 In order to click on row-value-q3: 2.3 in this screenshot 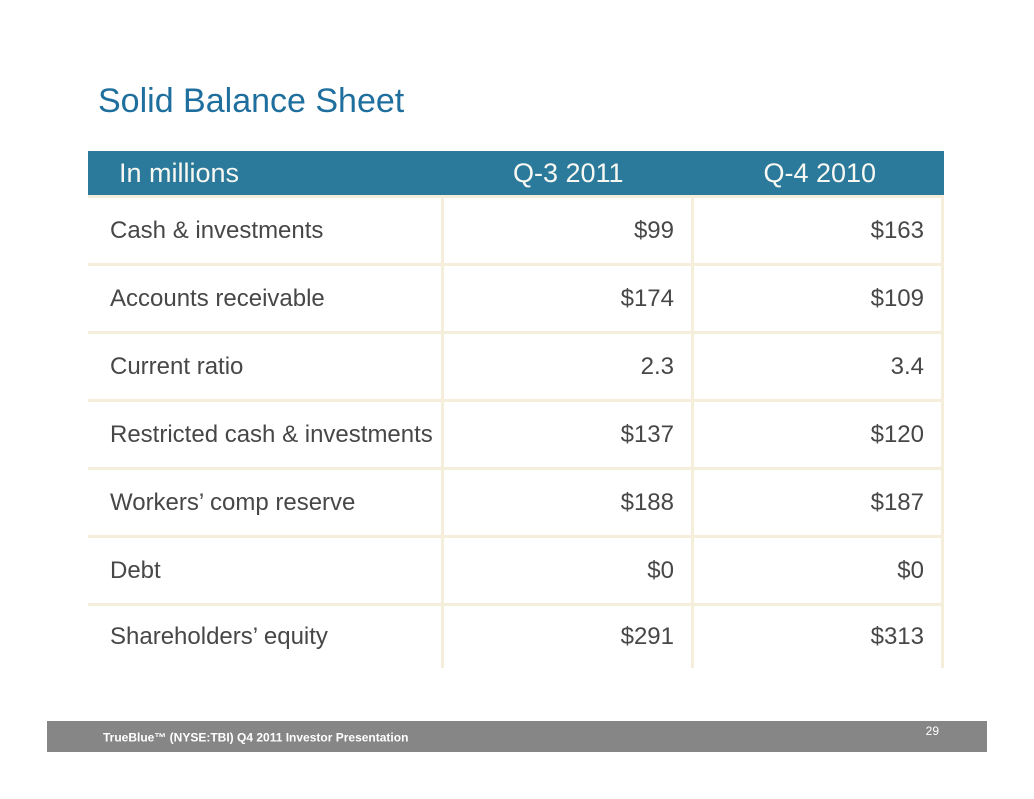, I will do `click(567, 366)`.